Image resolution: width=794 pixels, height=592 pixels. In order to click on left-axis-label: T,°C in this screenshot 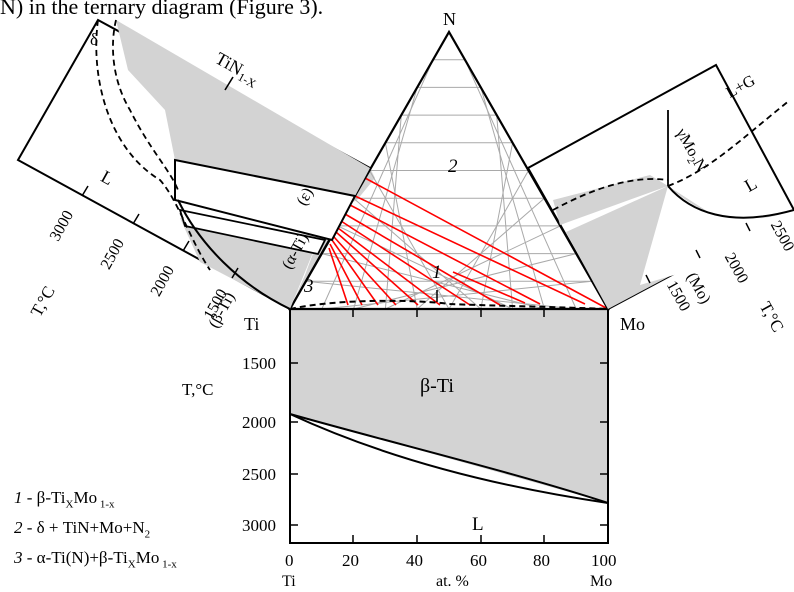, I will do `click(43, 301)`.